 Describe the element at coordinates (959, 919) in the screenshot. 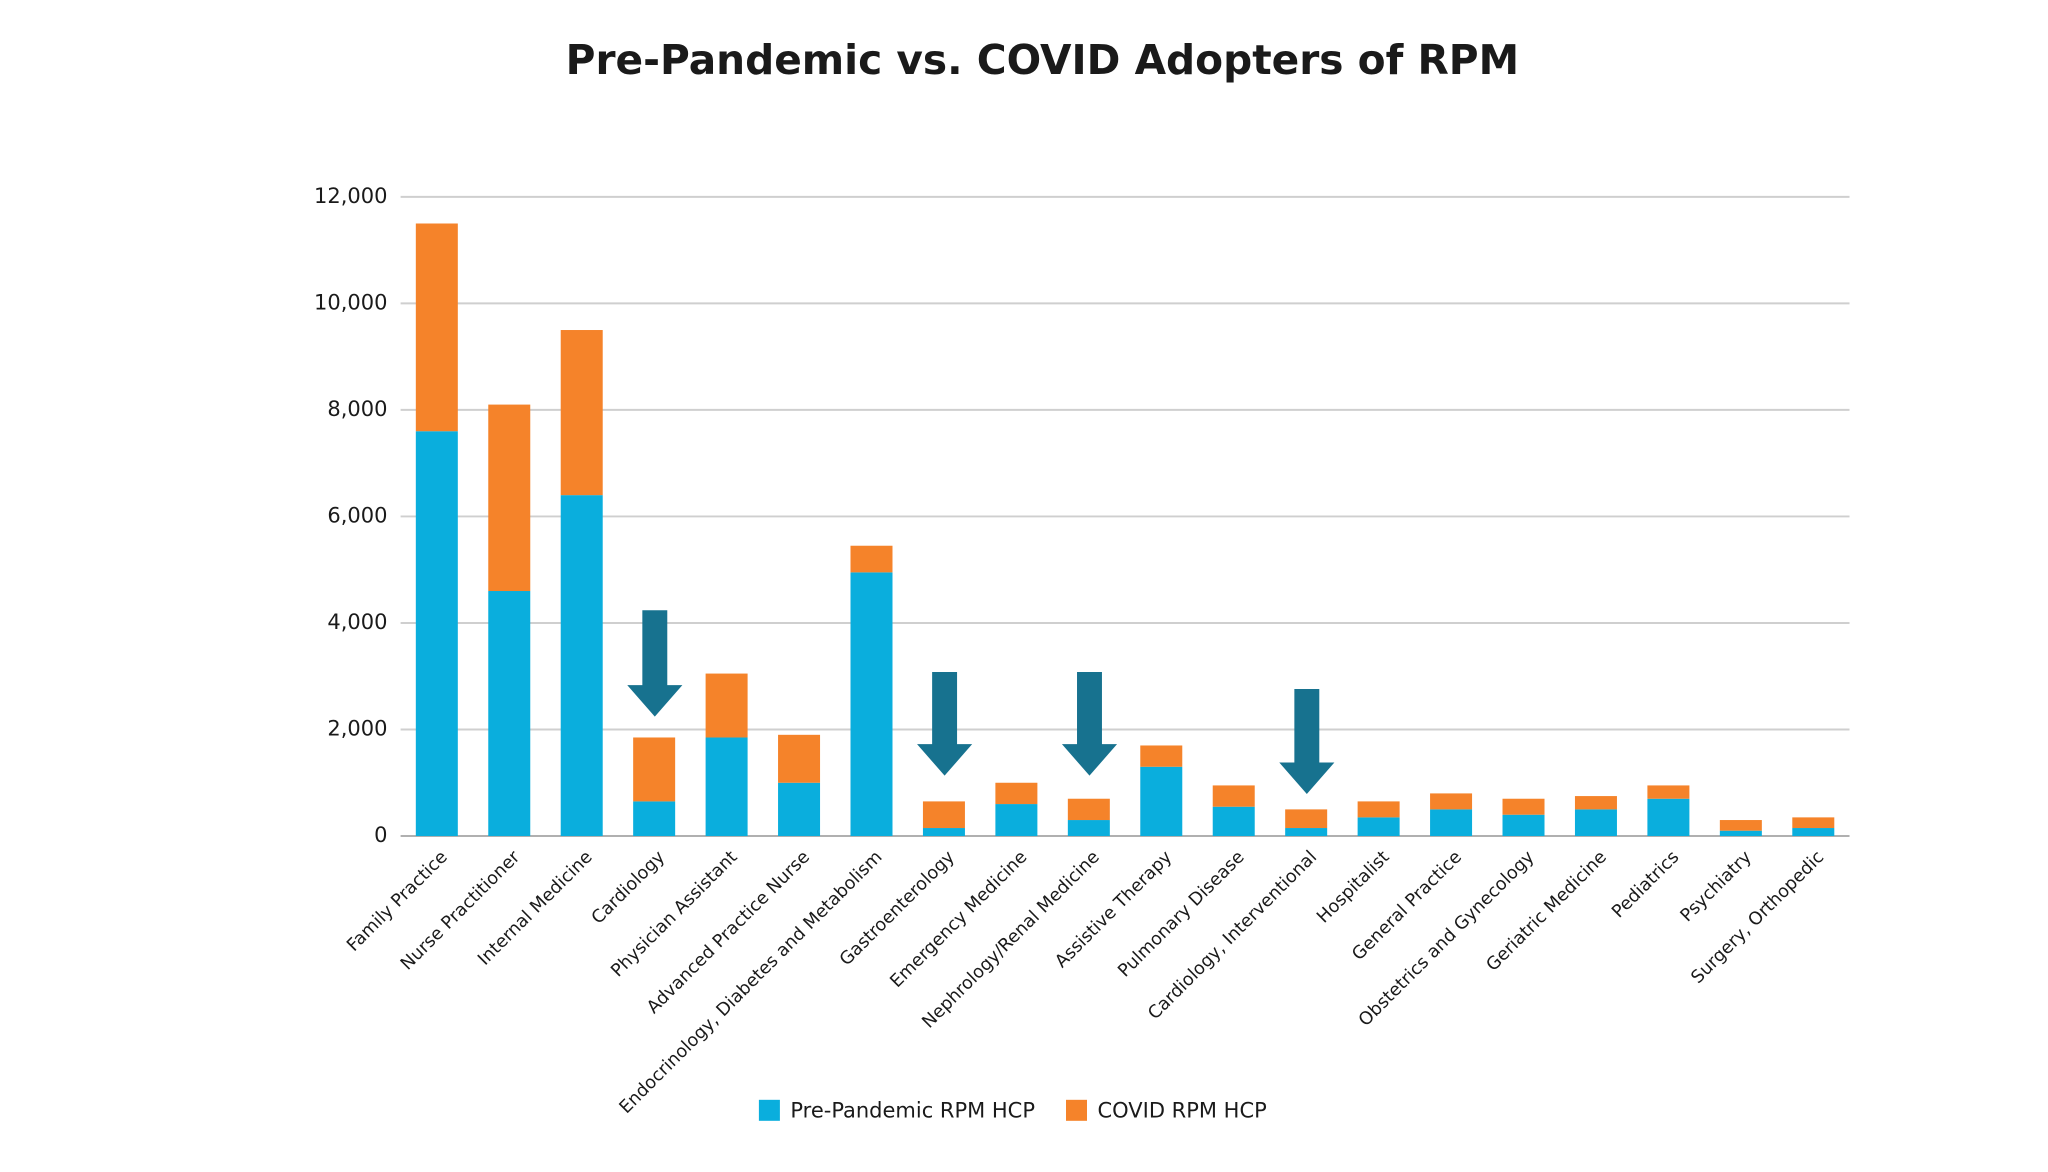

I see `x-tick-label: Emergency Medicine` at that location.